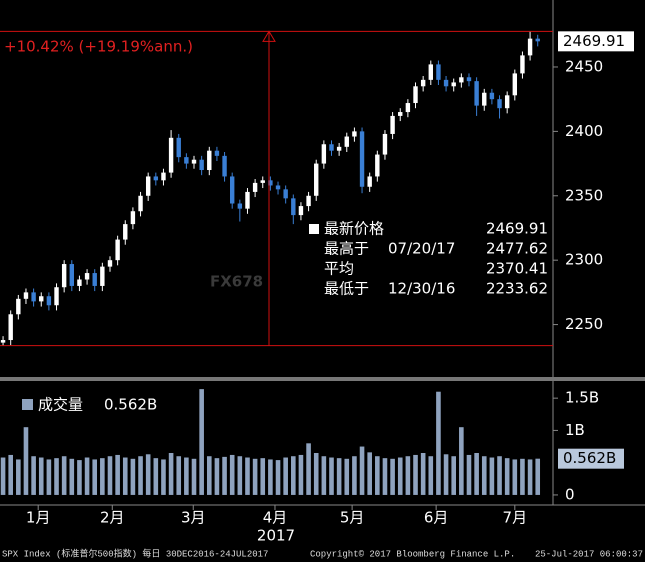 This screenshot has width=645, height=562. I want to click on legend-icon, so click(27, 404).